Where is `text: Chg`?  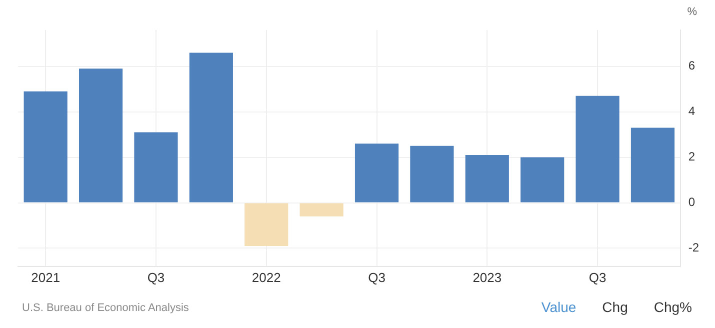 text: Chg is located at coordinates (615, 307).